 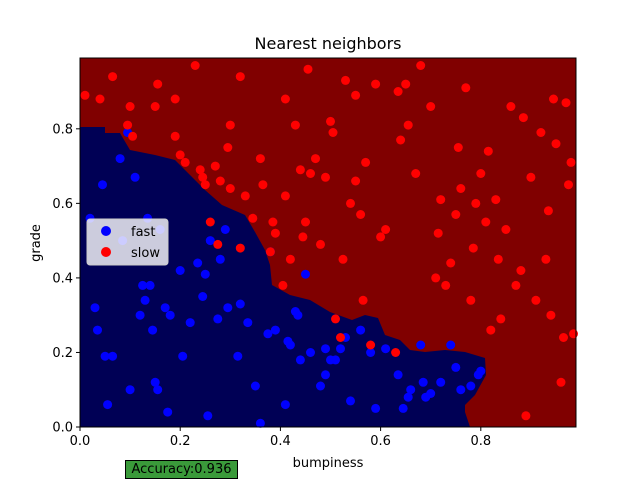 What do you see at coordinates (143, 232) in the screenshot?
I see `legend-label-fast: fast` at bounding box center [143, 232].